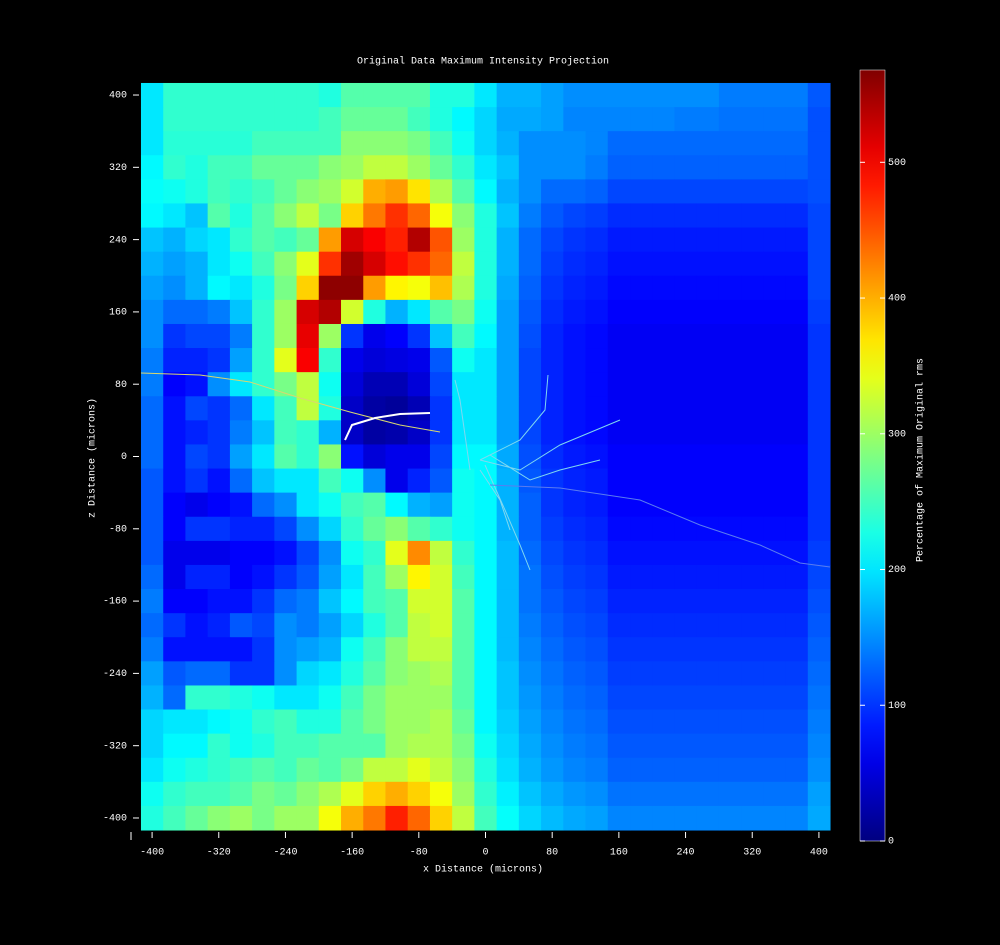 This screenshot has height=945, width=1000. Describe the element at coordinates (619, 853) in the screenshot. I see `x-tick-label: 160` at that location.